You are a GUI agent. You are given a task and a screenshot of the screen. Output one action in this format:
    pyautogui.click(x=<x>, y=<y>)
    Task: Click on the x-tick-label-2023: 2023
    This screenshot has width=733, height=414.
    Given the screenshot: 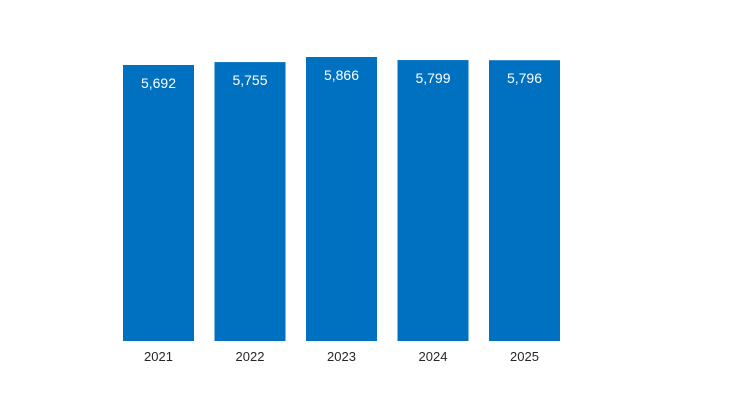 What is the action you would take?
    pyautogui.click(x=341, y=356)
    